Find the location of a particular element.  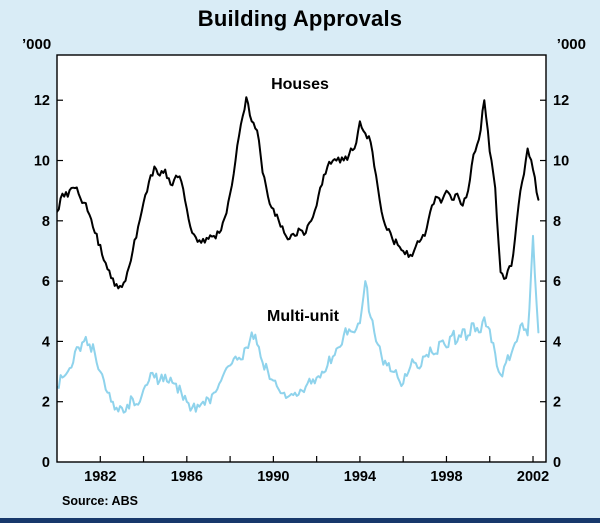

x-tick-label: 1986 is located at coordinates (187, 477).